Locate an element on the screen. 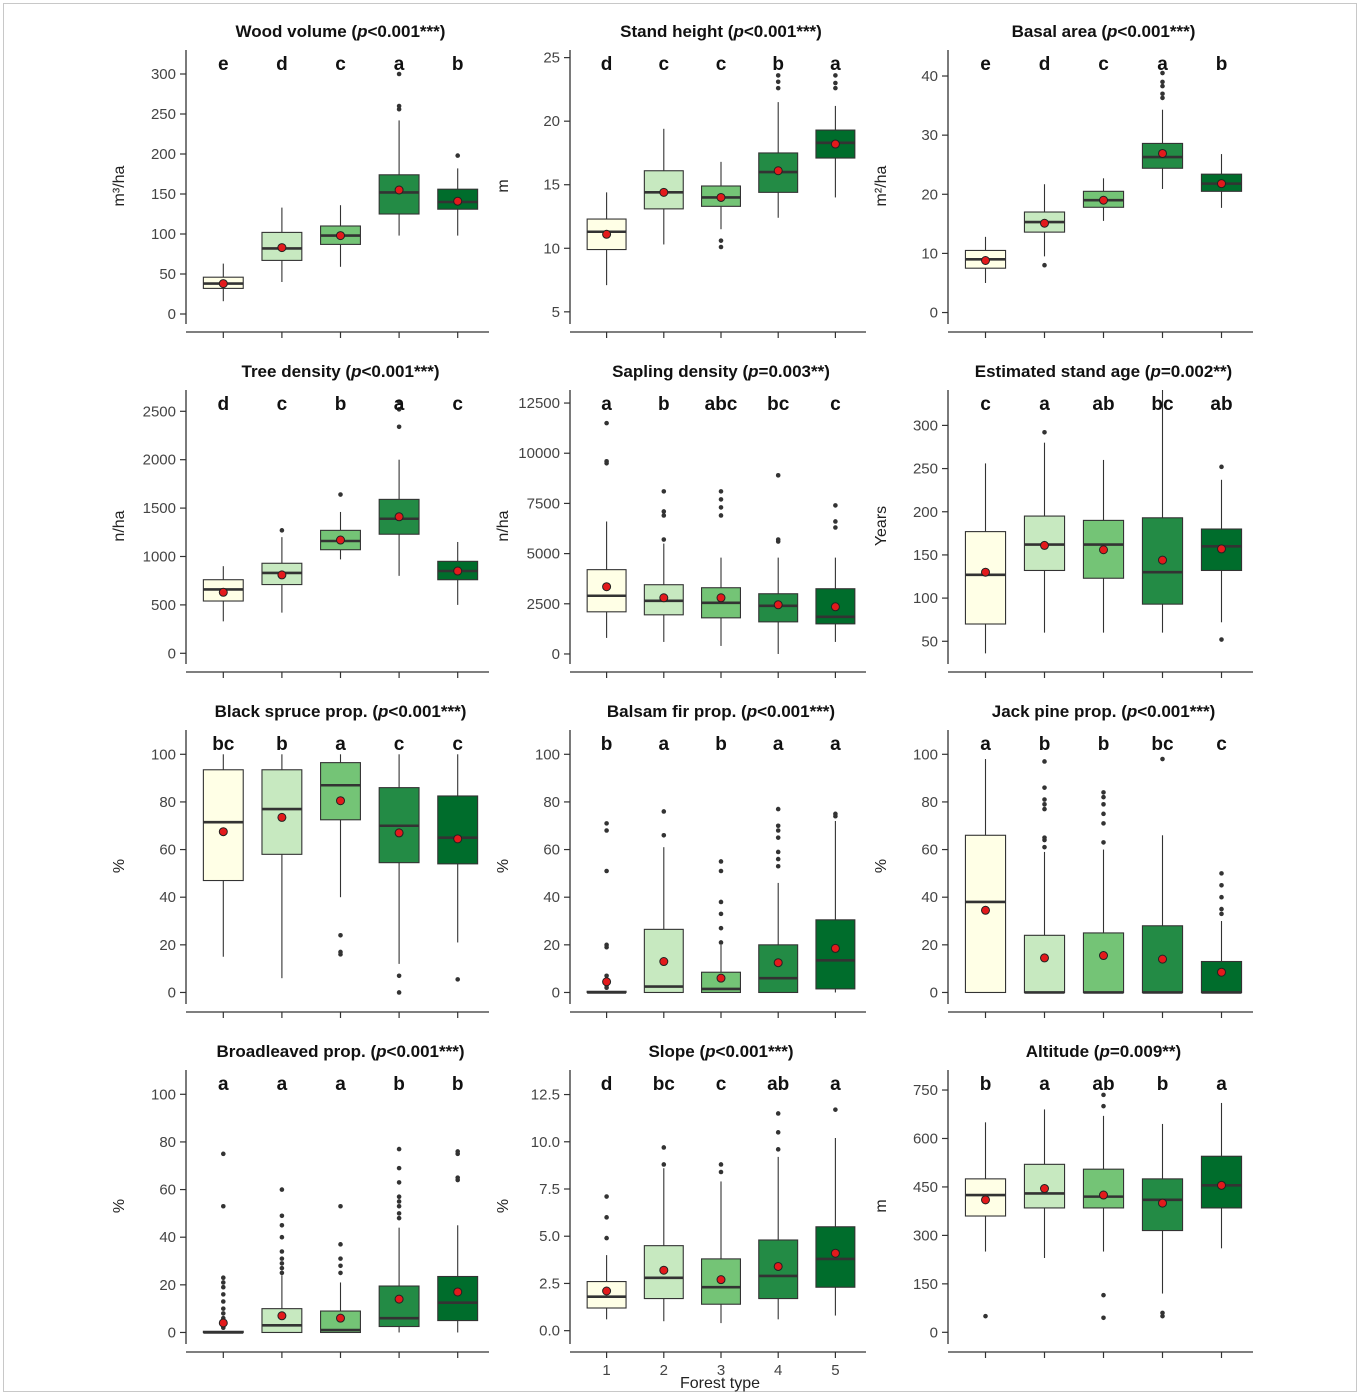  y-tick-label: 5.0 is located at coordinates (549, 1236).